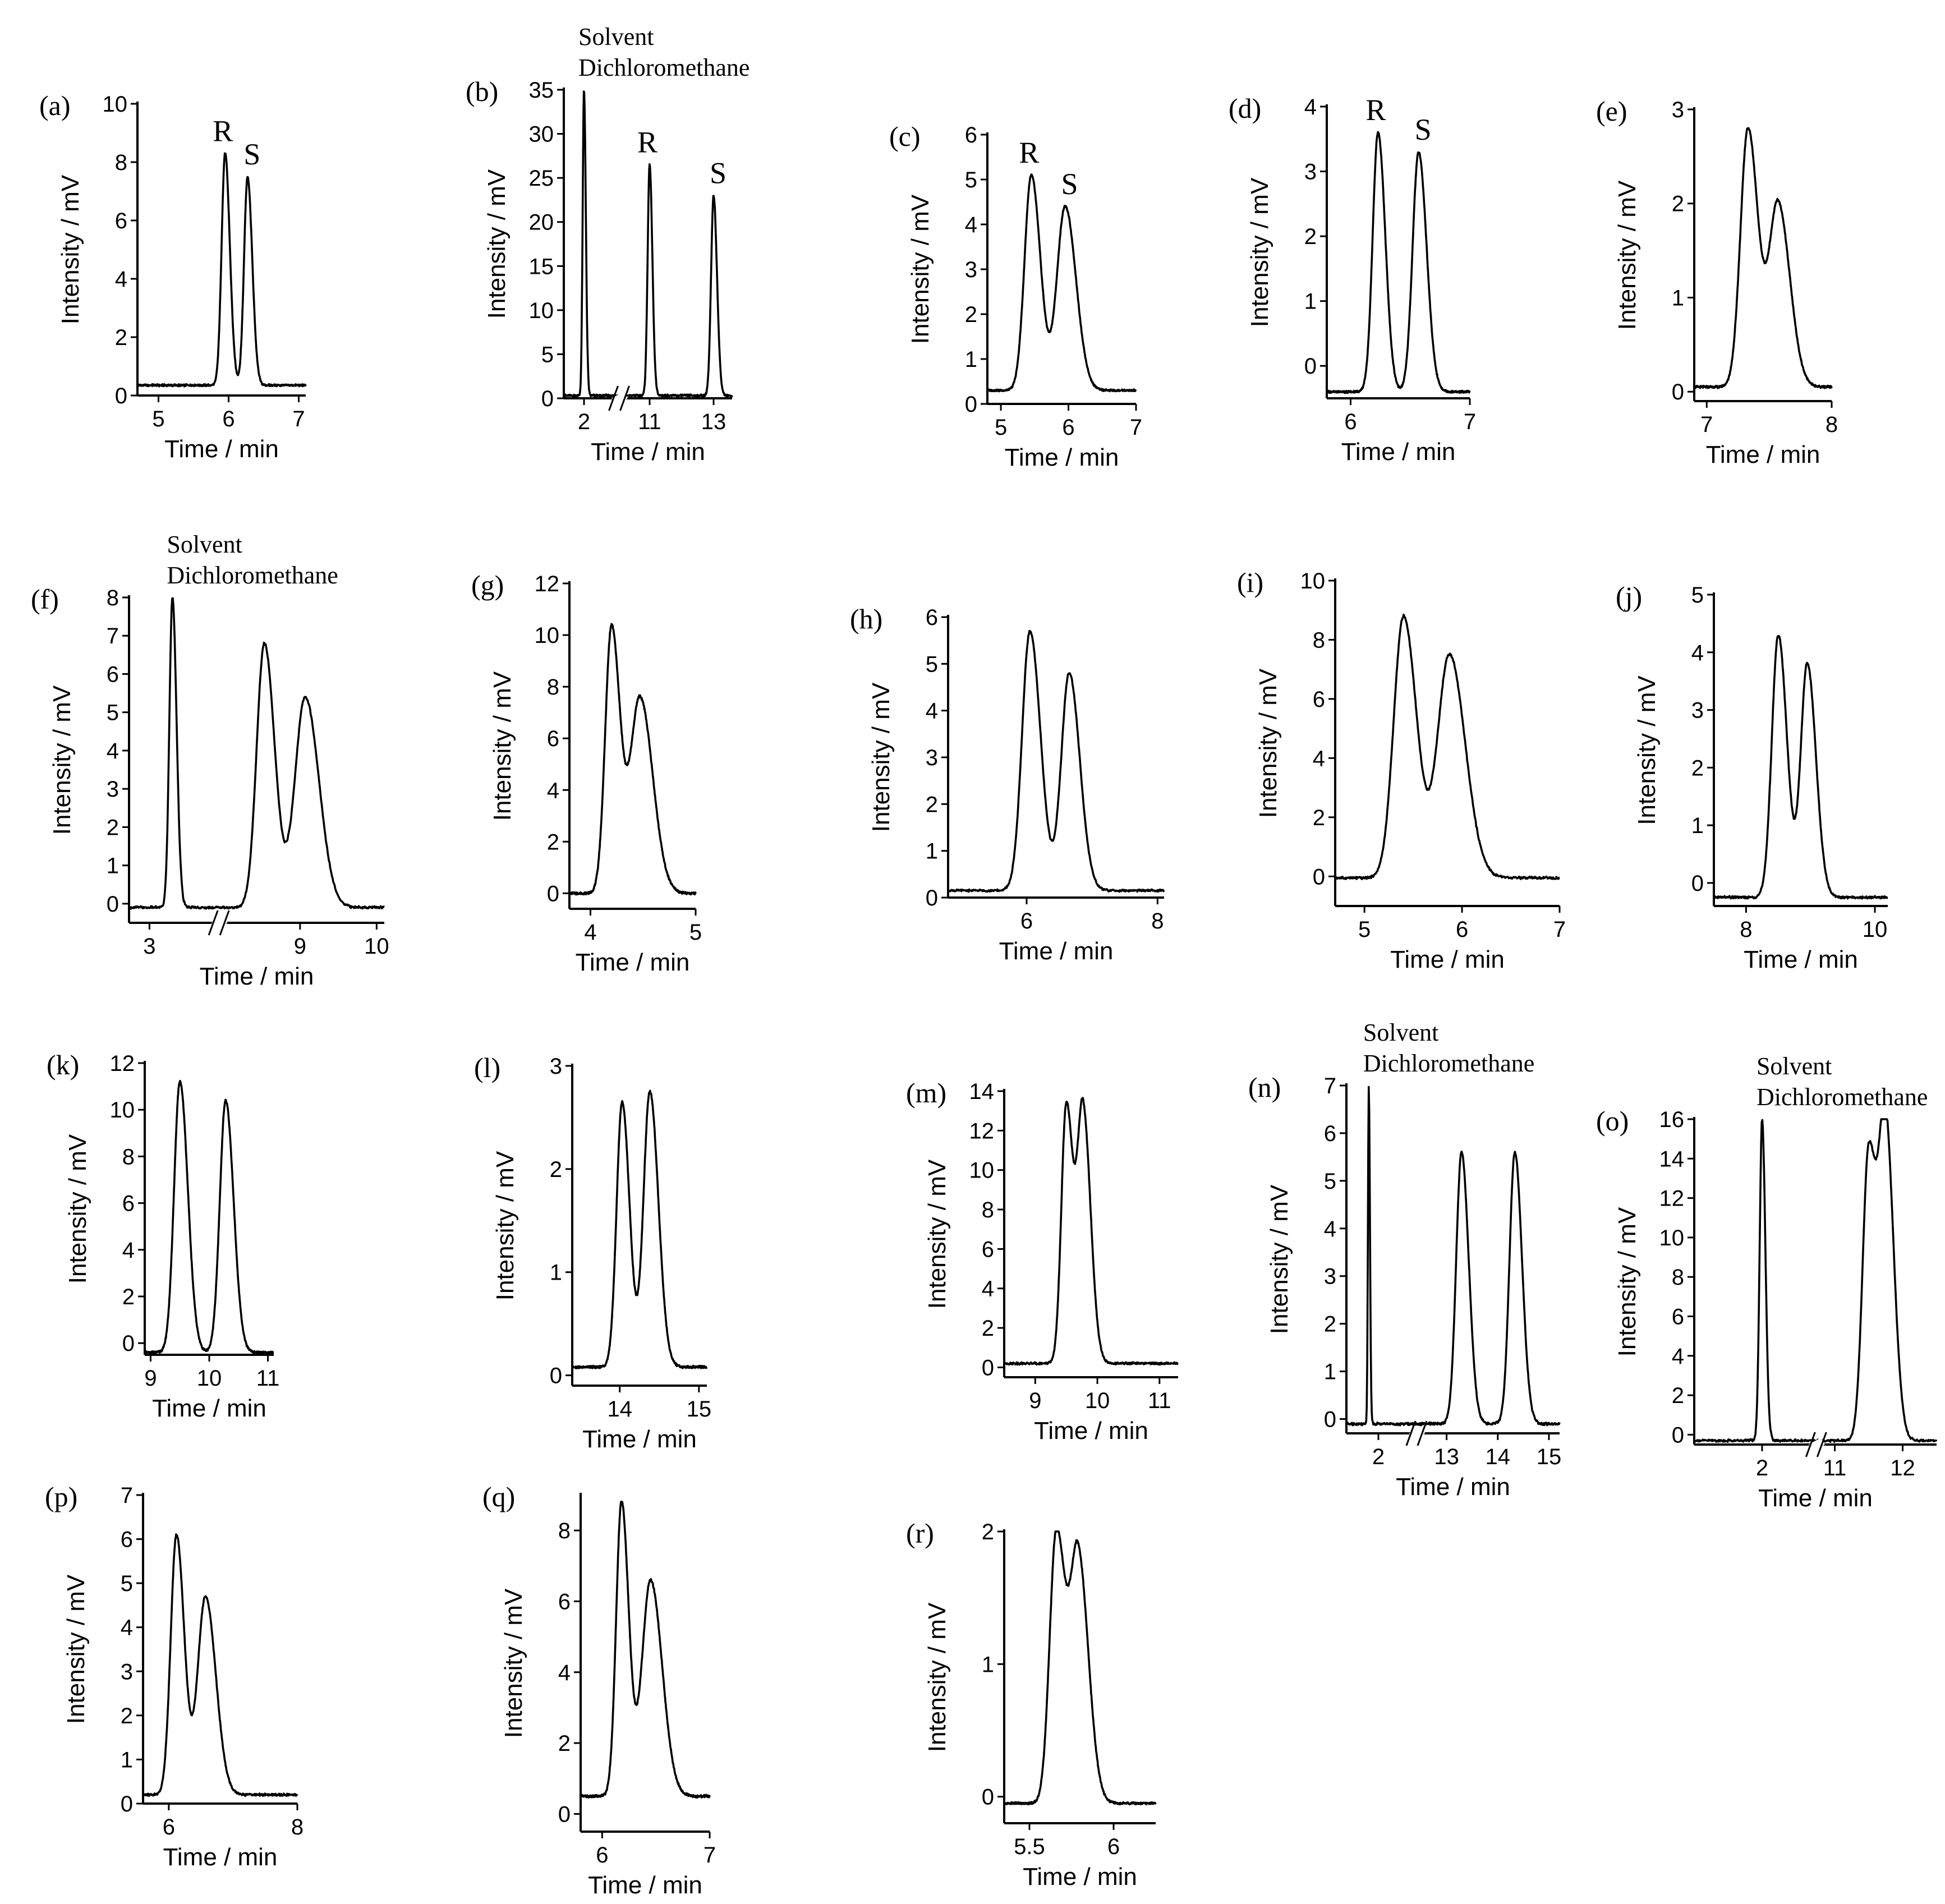  Describe the element at coordinates (1816, 1280) in the screenshot. I see `chromatogram-trace-o` at that location.